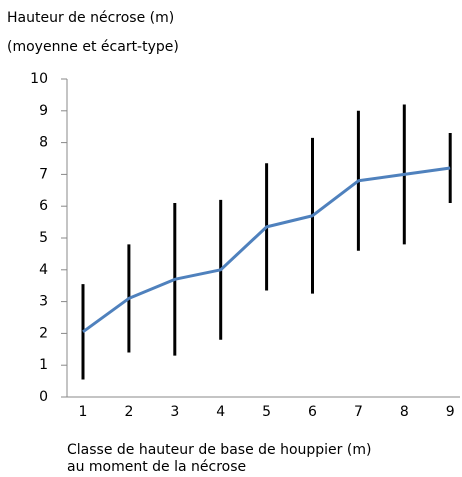  Describe the element at coordinates (43, 238) in the screenshot. I see `y-tick-label: 5` at that location.